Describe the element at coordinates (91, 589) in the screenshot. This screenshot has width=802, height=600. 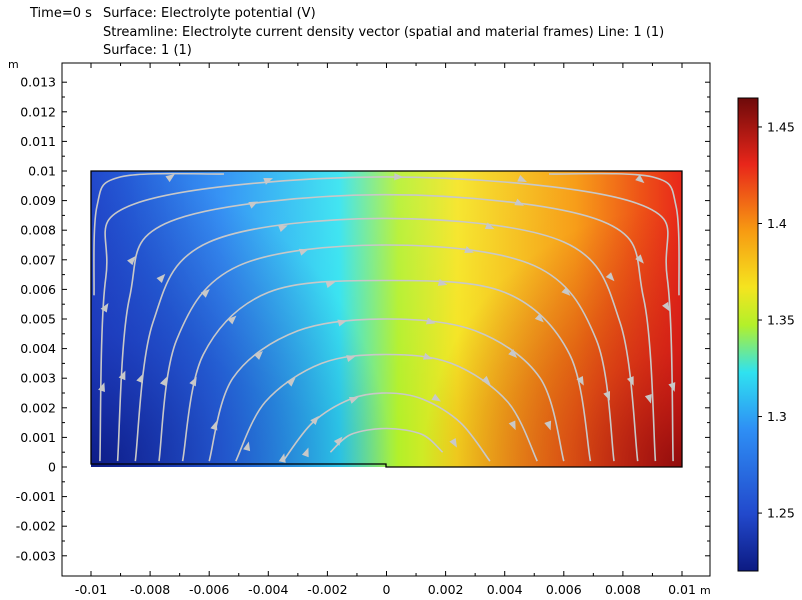
I see `x-tick-label: -0.01` at that location.